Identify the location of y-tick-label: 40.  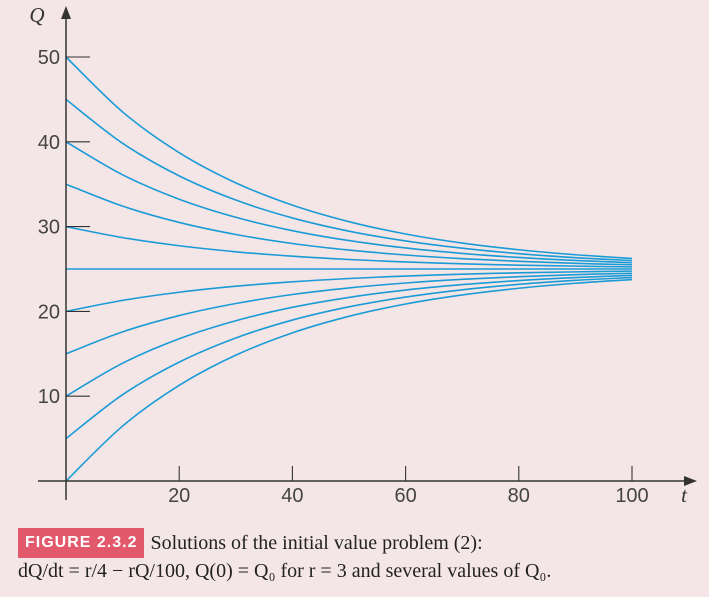
(49, 143).